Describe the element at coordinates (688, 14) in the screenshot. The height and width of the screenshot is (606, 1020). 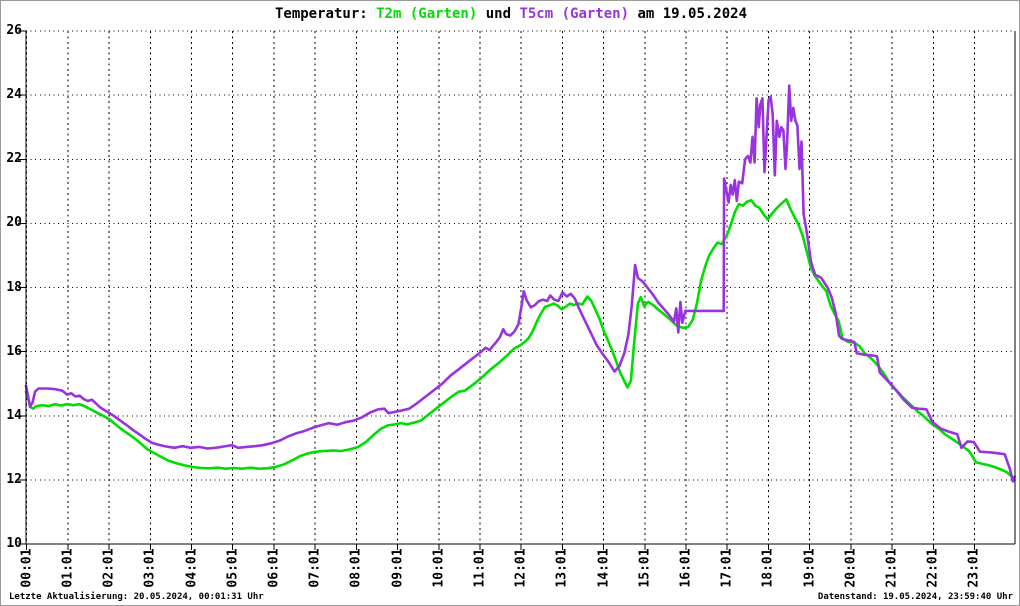
I see `title-date: am 19.05.2024` at that location.